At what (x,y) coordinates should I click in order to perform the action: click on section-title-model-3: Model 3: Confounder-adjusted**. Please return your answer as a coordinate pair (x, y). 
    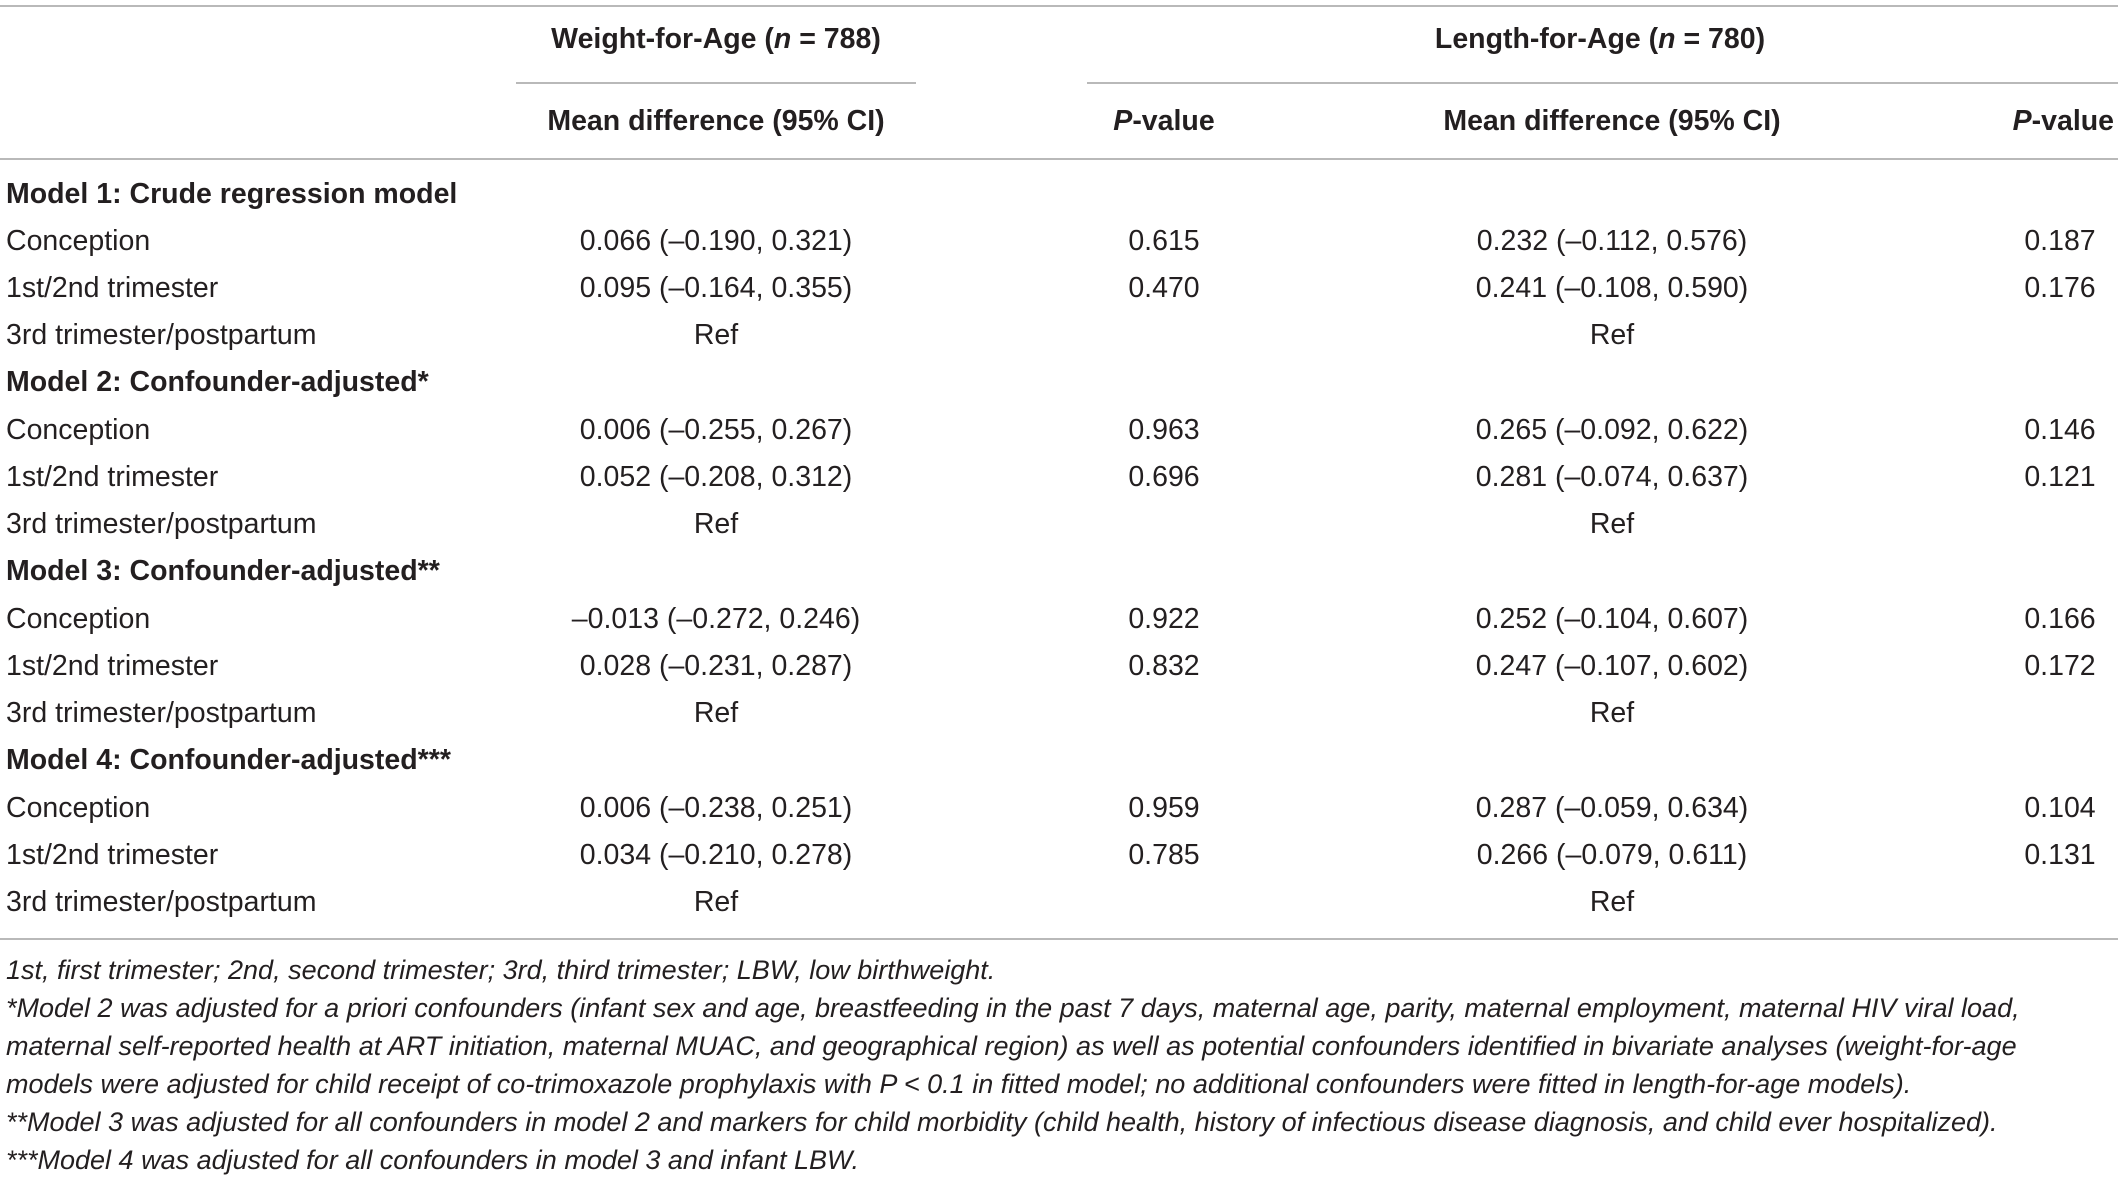
    Looking at the image, I should click on (223, 571).